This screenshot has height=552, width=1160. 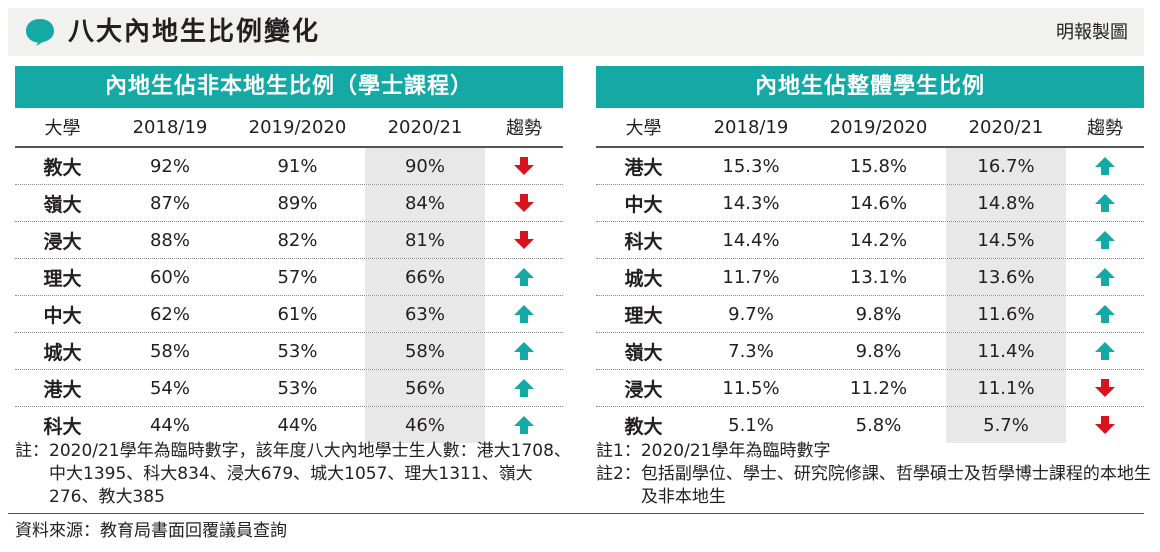 I want to click on table-row: 嶺大 7.3% 9.8% 11.4%, so click(x=870, y=351).